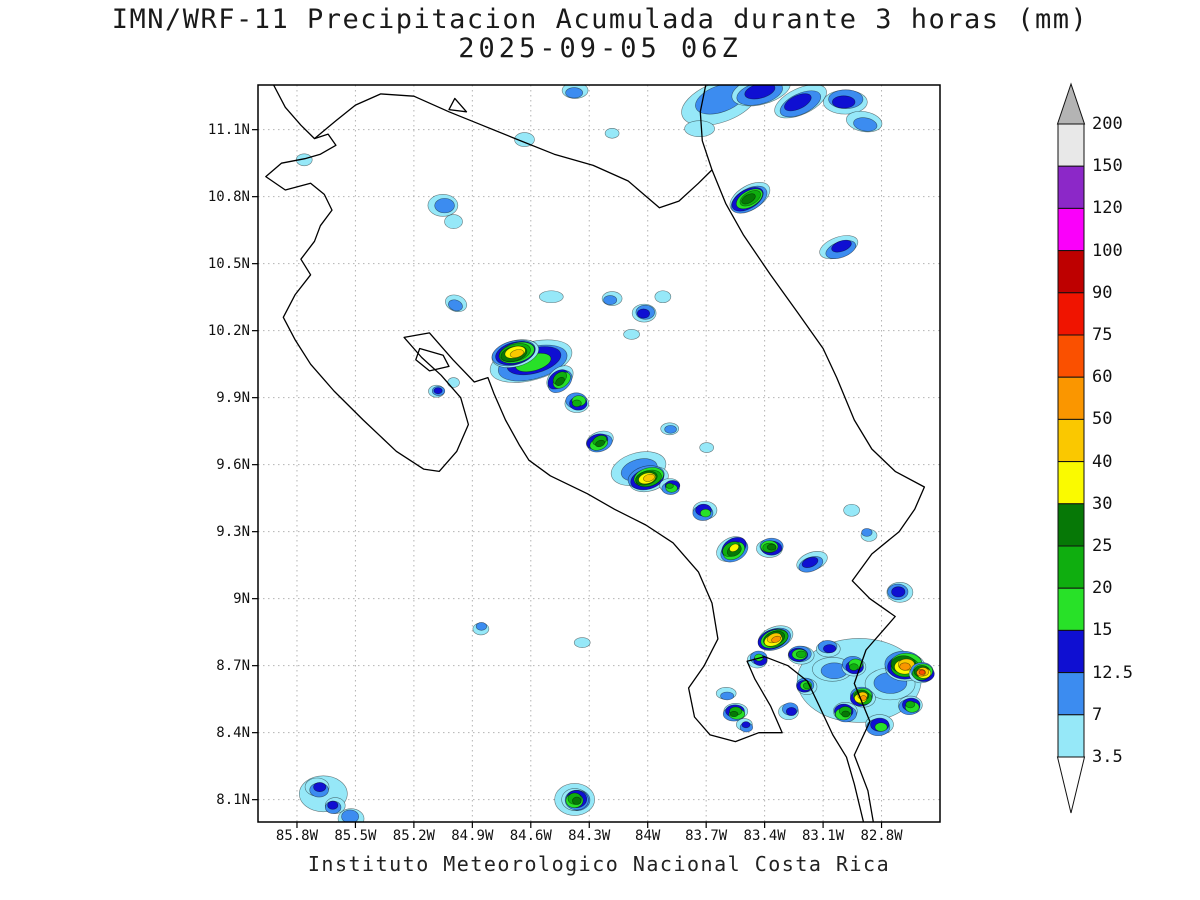  Describe the element at coordinates (1112, 672) in the screenshot. I see `colorbar-tick-label: 12.5` at that location.